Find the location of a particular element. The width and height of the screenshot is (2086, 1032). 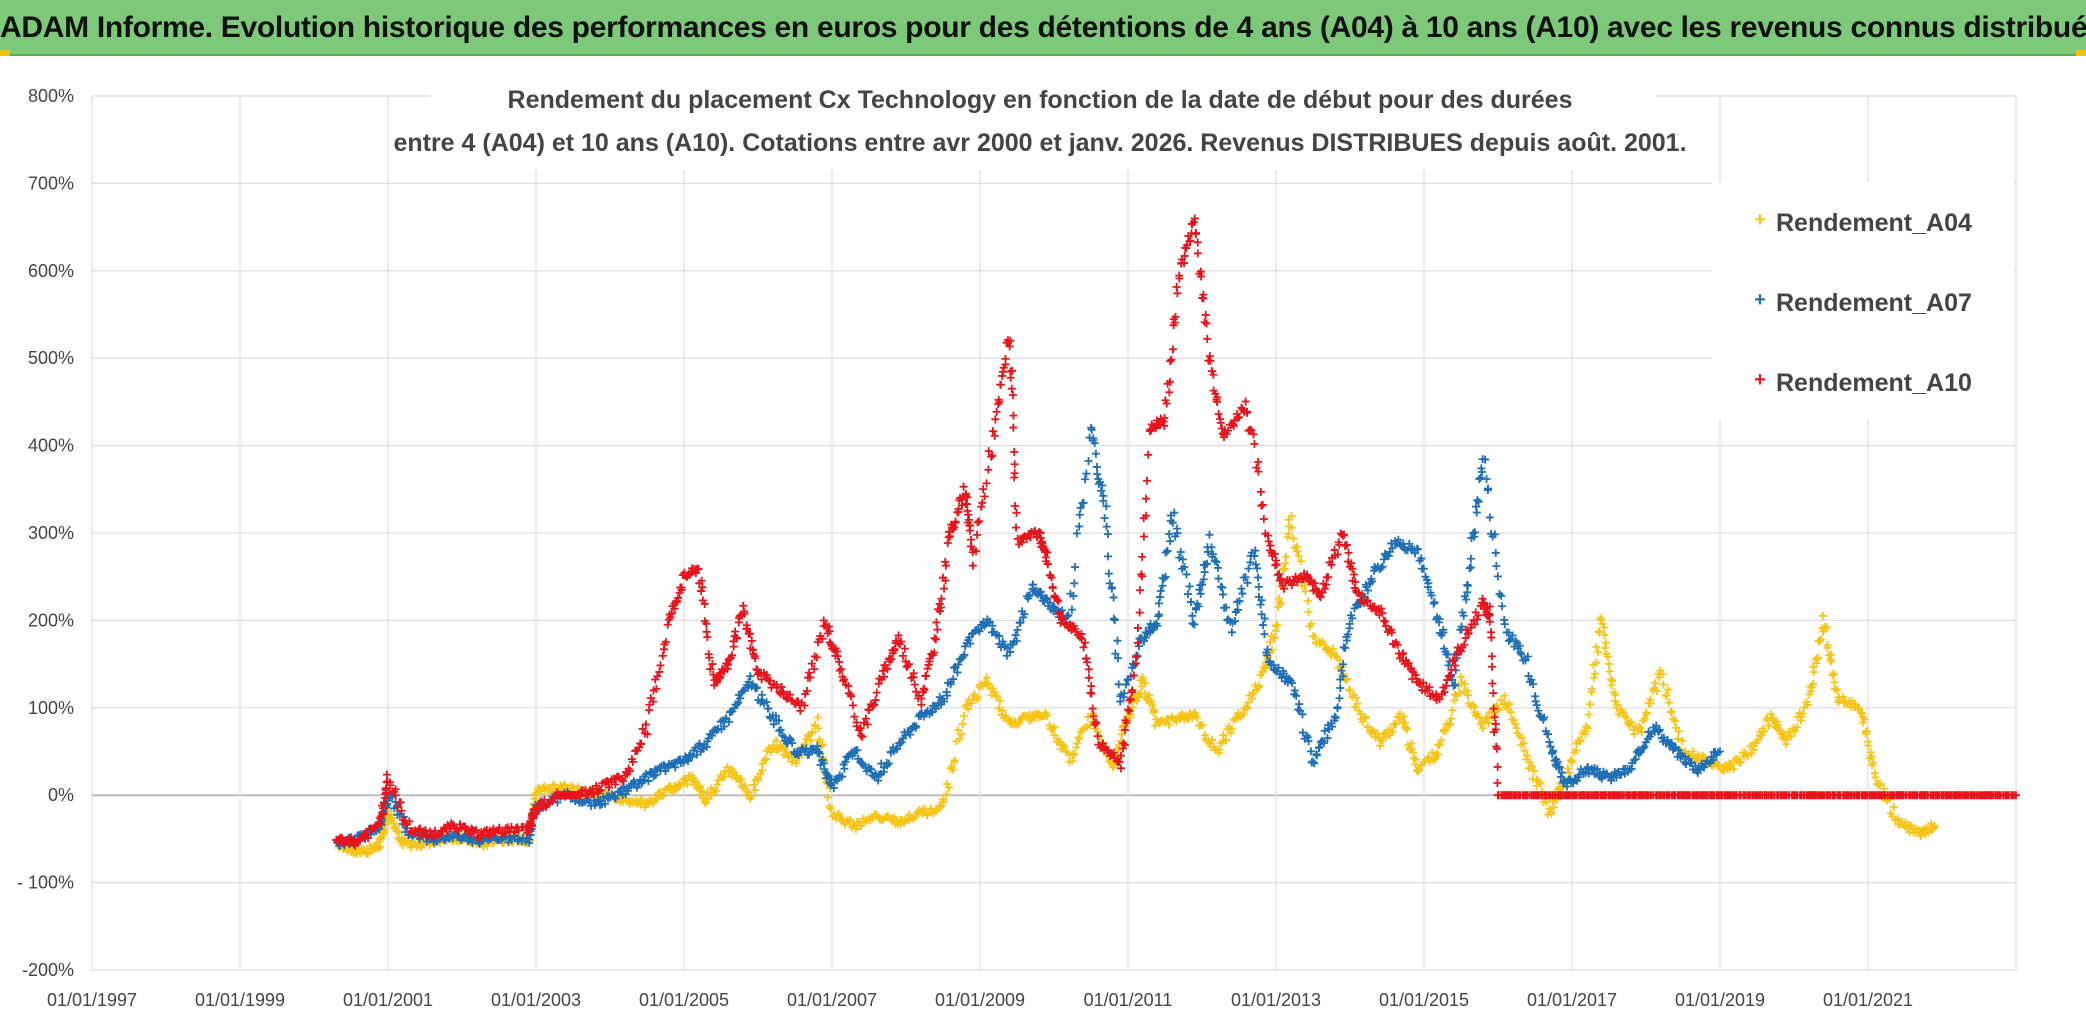

corner-marker-left is located at coordinates (5, 53).